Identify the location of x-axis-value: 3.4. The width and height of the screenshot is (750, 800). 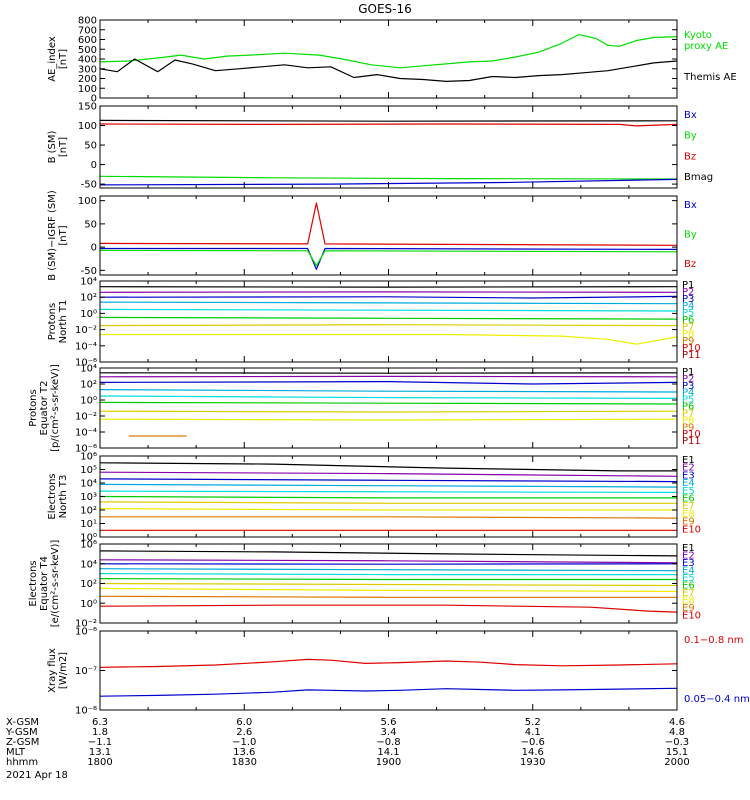
(389, 732).